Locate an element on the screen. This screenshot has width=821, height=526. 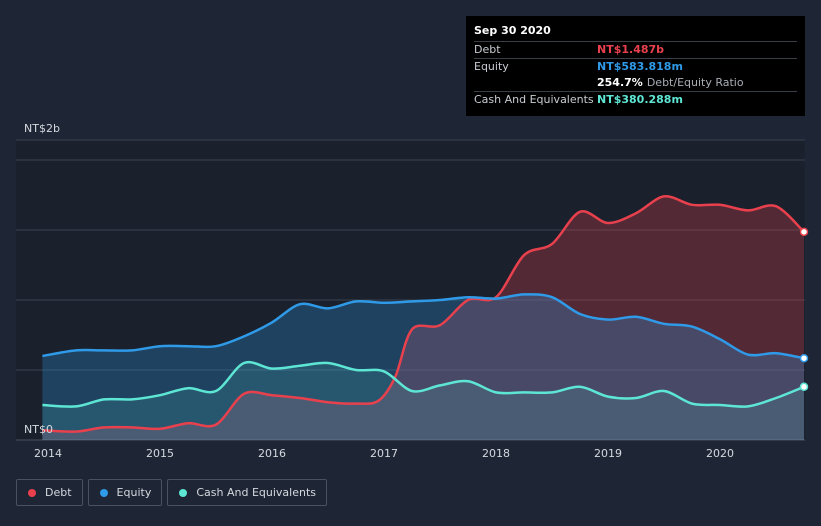
tooltip-row-debt: Debt NT$1.487b is located at coordinates (635, 49).